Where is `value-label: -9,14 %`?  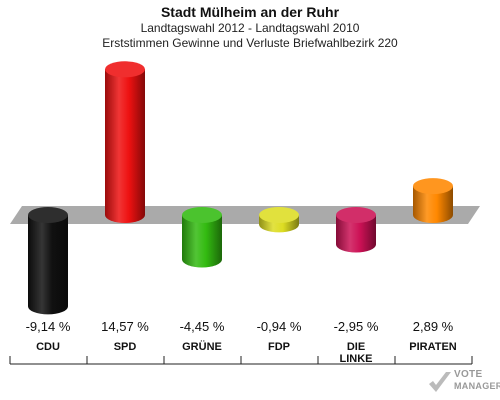
value-label: -9,14 % is located at coordinates (48, 326).